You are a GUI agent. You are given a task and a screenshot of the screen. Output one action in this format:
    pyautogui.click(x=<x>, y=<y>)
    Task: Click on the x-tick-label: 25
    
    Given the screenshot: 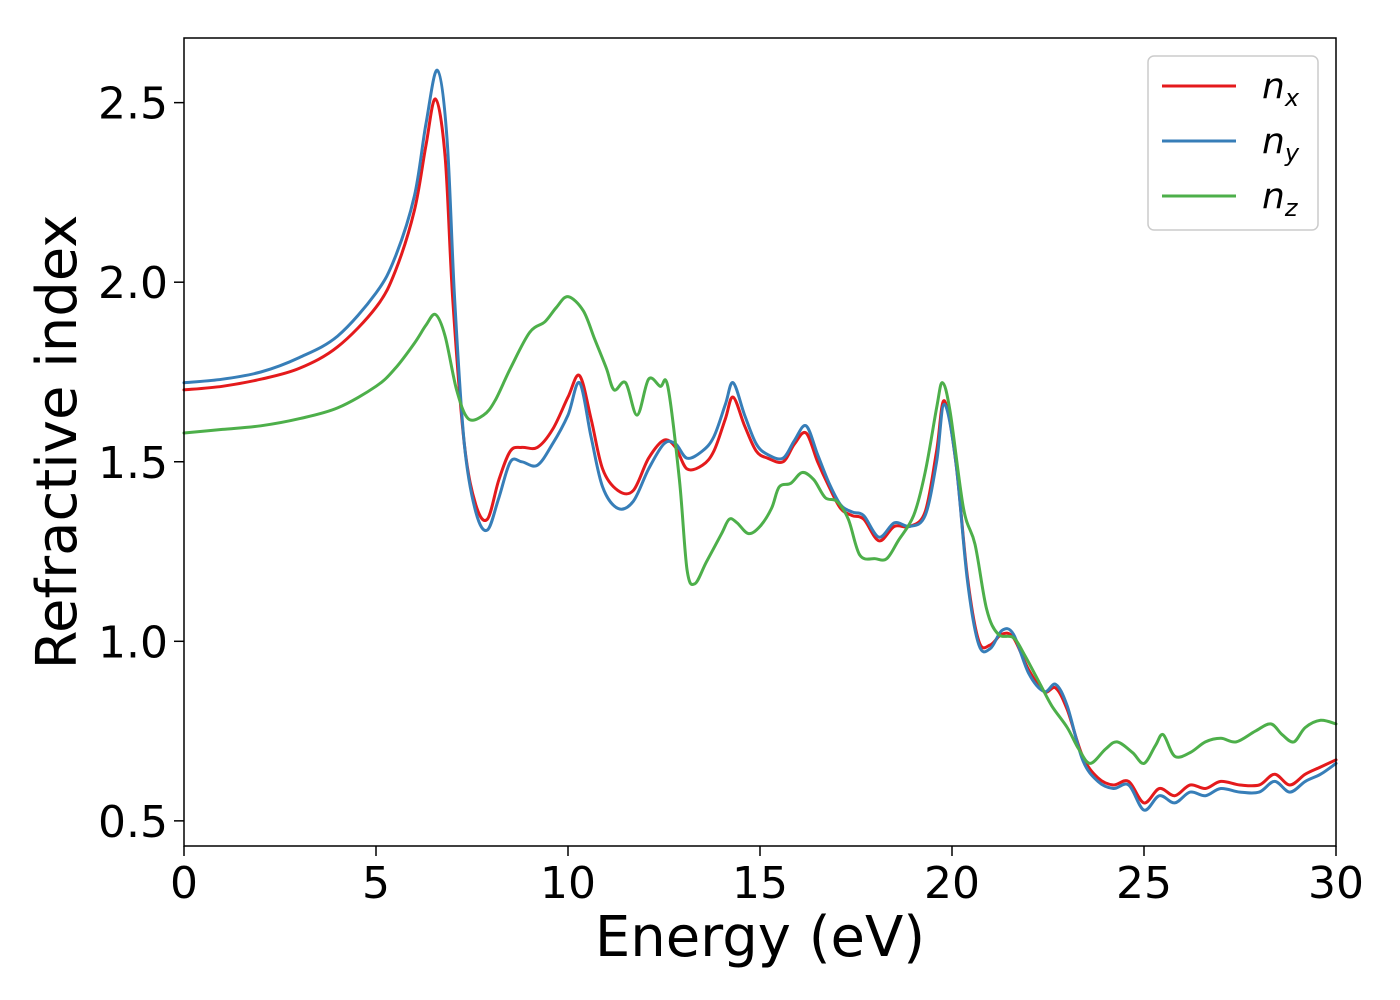 What is the action you would take?
    pyautogui.click(x=1144, y=883)
    